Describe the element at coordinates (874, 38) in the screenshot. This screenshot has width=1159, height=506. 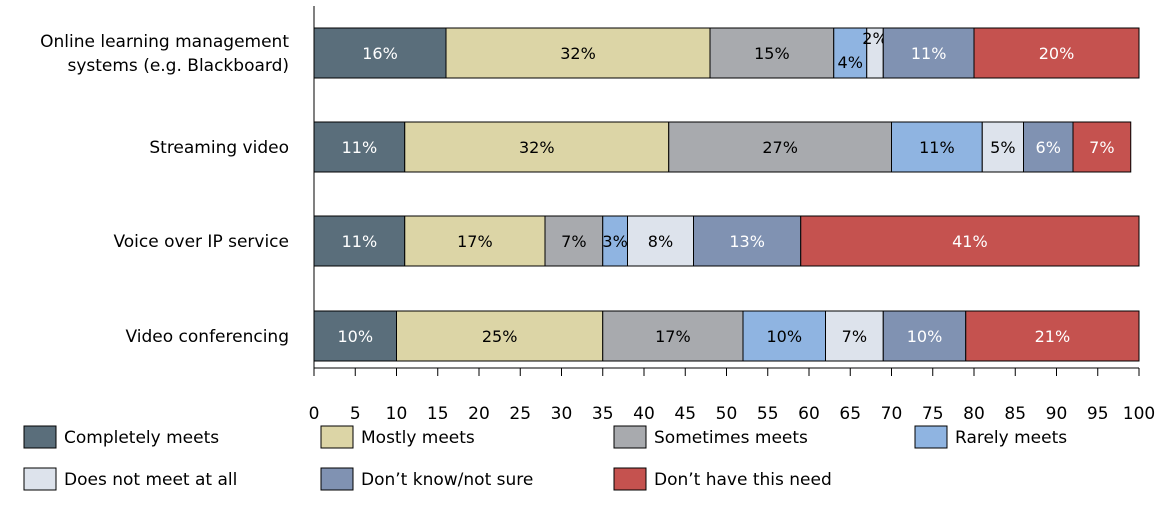
I see `data-label: 2%` at that location.